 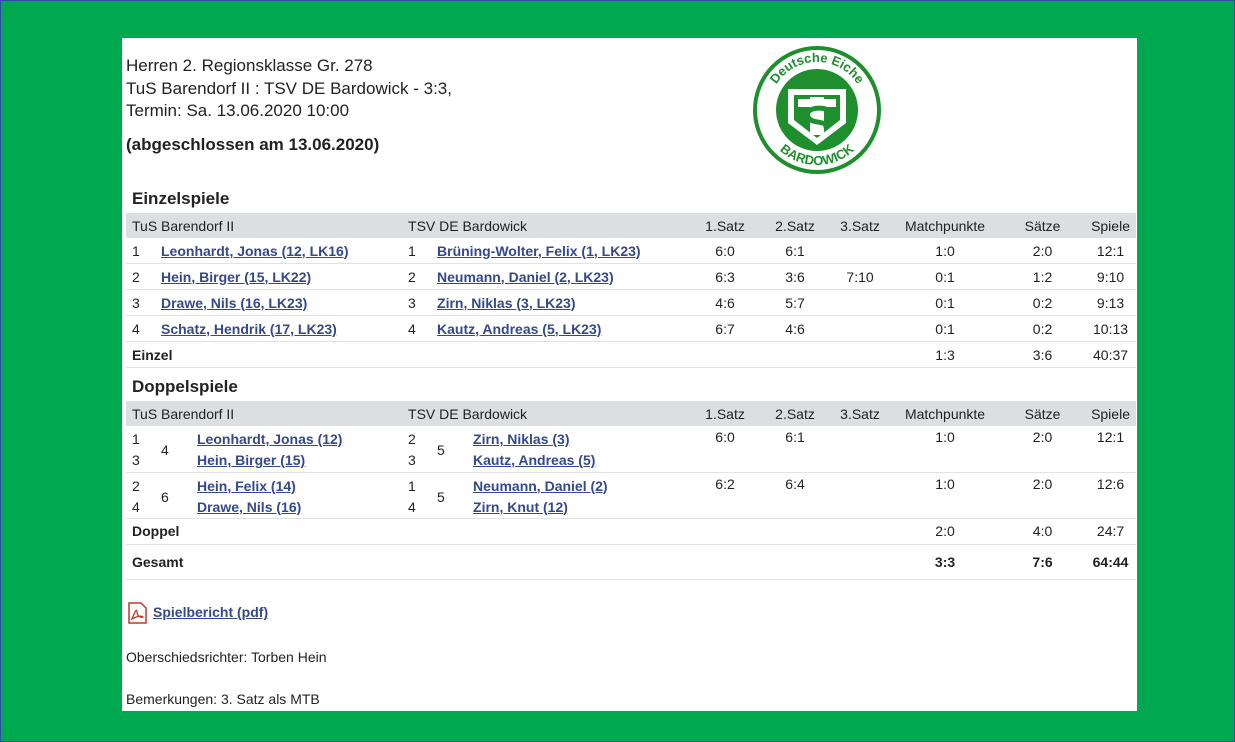 I want to click on player-cell: 5 Neumann, Daniel (2) Zirn, Knut (12), so click(x=561, y=495).